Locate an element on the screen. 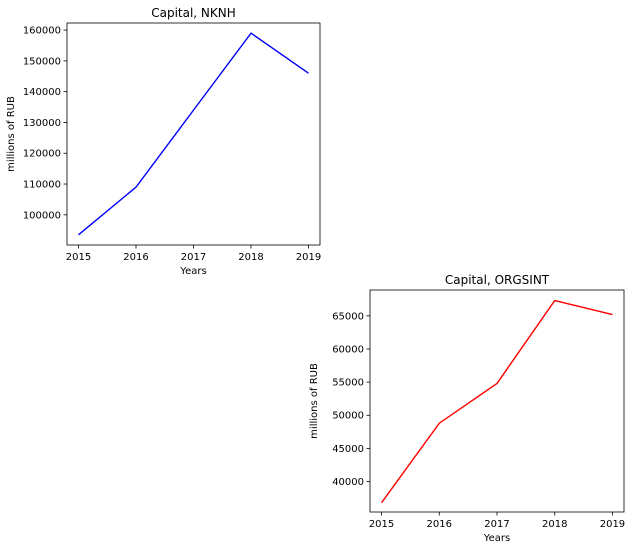 Image resolution: width=632 pixels, height=550 pixels. y-tick-label: 150000 is located at coordinates (42, 61).